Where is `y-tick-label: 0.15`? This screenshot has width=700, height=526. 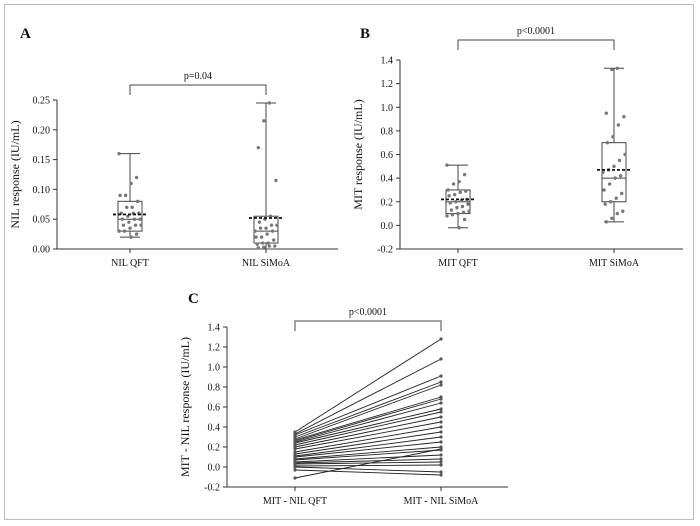 y-tick-label: 0.15 is located at coordinates (42, 160).